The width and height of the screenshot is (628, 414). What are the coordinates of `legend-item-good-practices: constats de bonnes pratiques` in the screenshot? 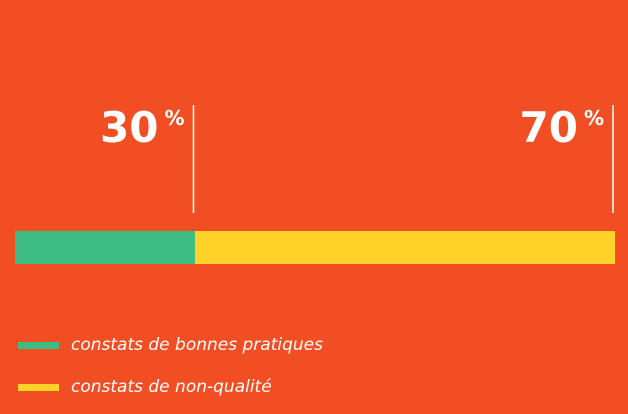 It's located at (170, 345).